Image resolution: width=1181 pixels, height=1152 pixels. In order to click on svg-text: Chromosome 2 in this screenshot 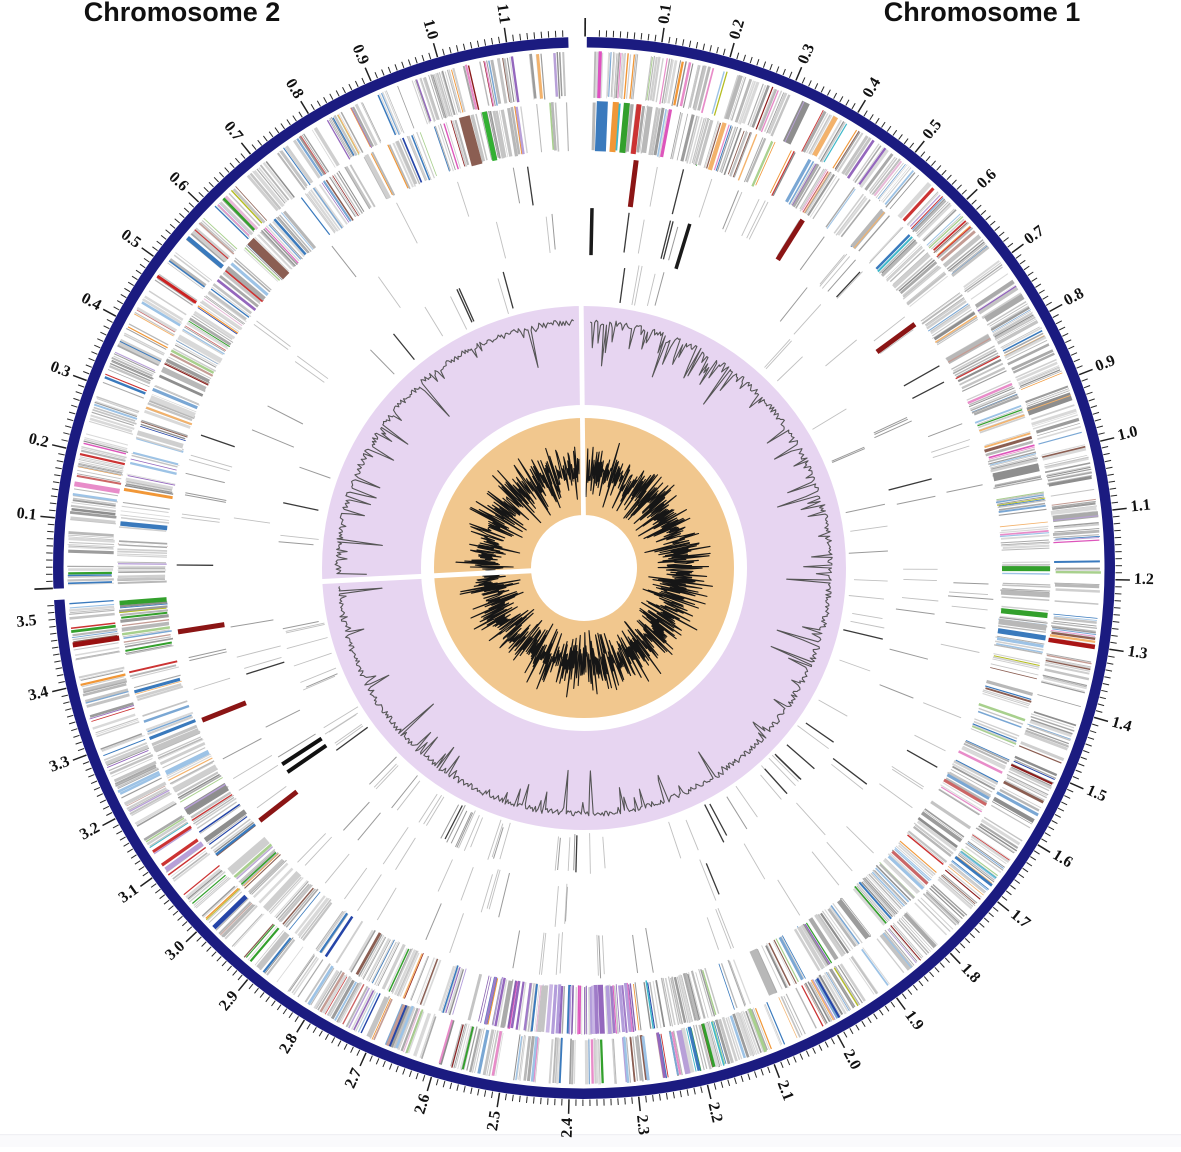, I will do `click(182, 13)`.